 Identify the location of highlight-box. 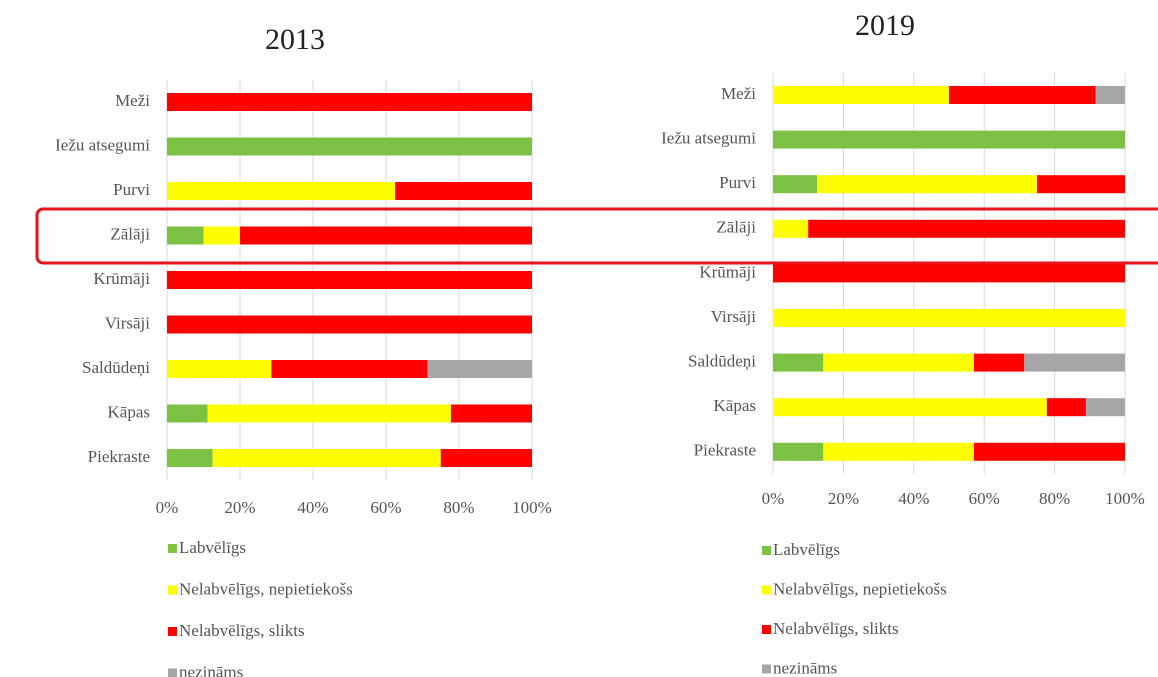
(596, 236).